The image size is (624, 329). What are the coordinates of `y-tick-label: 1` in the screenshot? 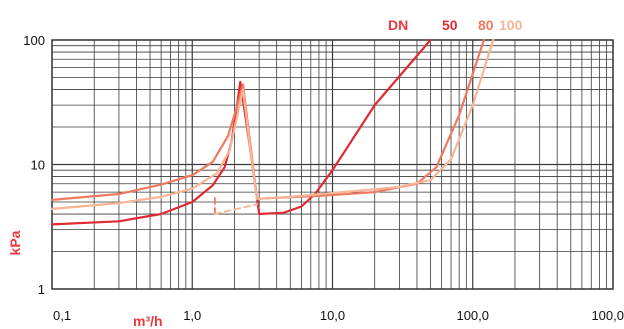 It's located at (41, 289).